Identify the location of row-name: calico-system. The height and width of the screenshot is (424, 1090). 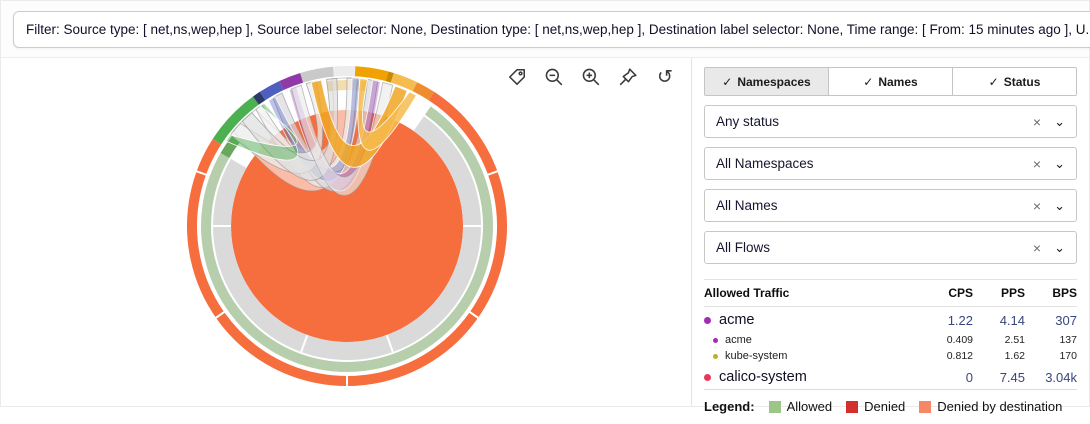
(763, 377).